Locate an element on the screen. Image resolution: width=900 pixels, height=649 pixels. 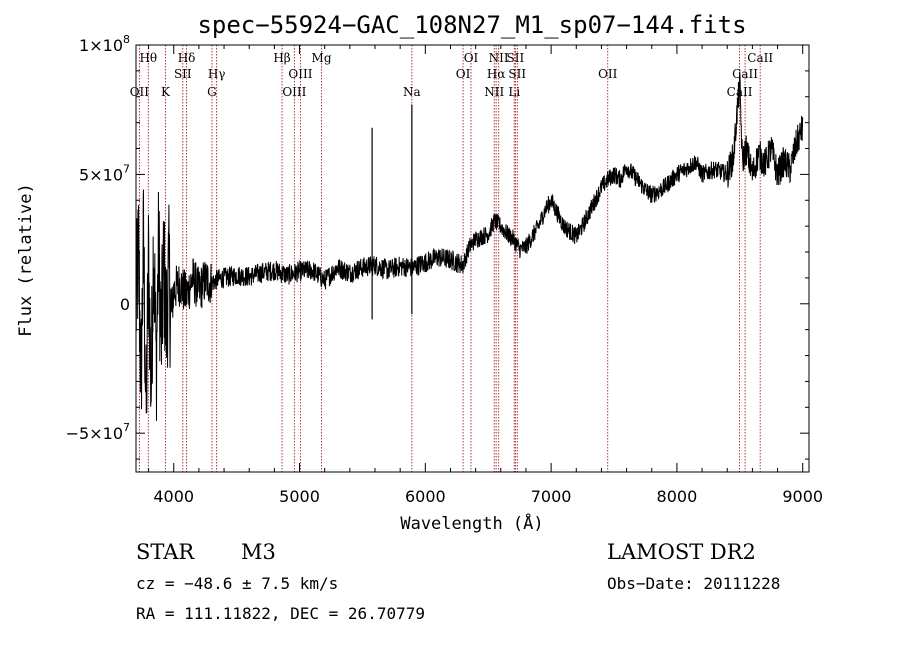
line-marker-label: K is located at coordinates (166, 92).